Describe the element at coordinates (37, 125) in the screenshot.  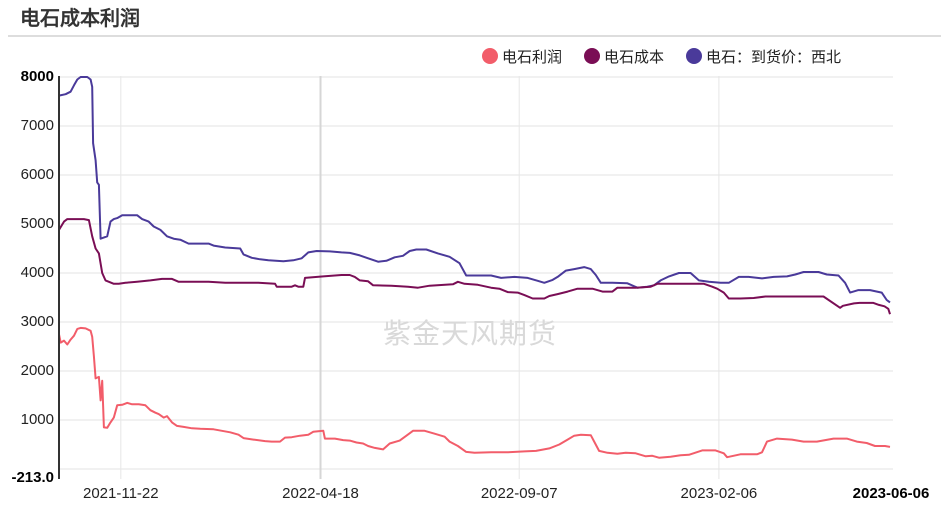
I see `y-tick-label: 7000` at that location.